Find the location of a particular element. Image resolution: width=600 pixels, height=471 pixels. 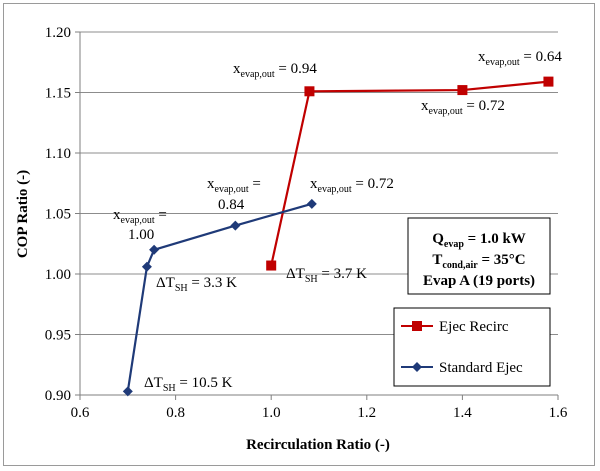

annotation-x072-red: xevap,out = 0.72 is located at coordinates (463, 107).